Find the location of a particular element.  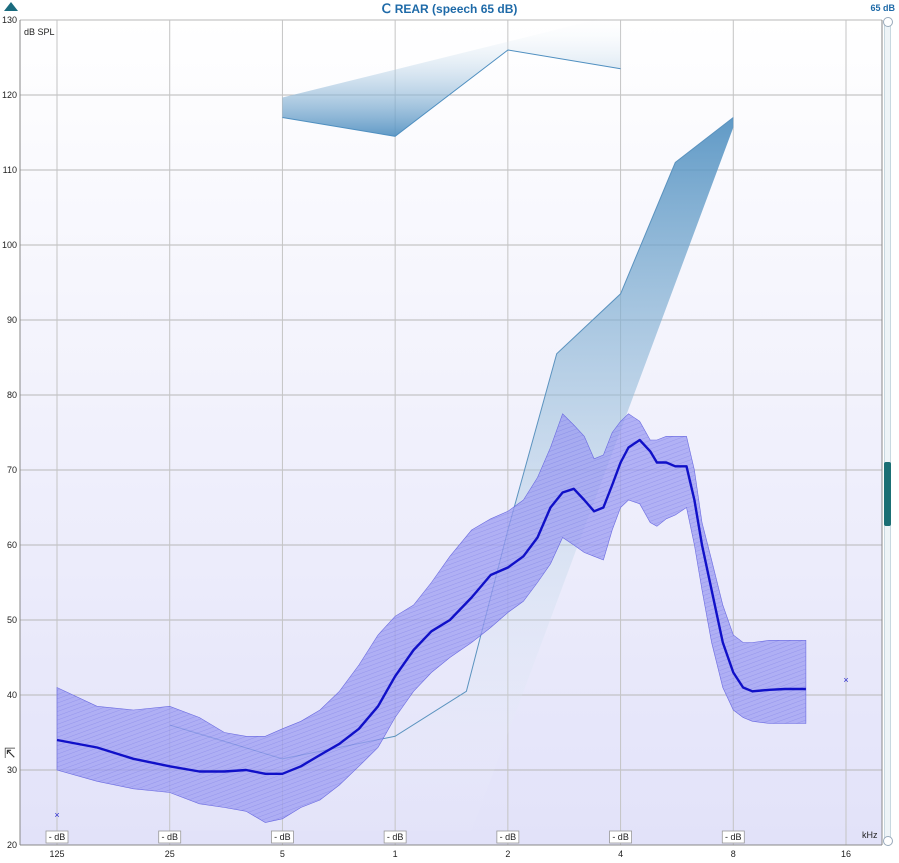

x-tick-label: 125 is located at coordinates (56, 854).